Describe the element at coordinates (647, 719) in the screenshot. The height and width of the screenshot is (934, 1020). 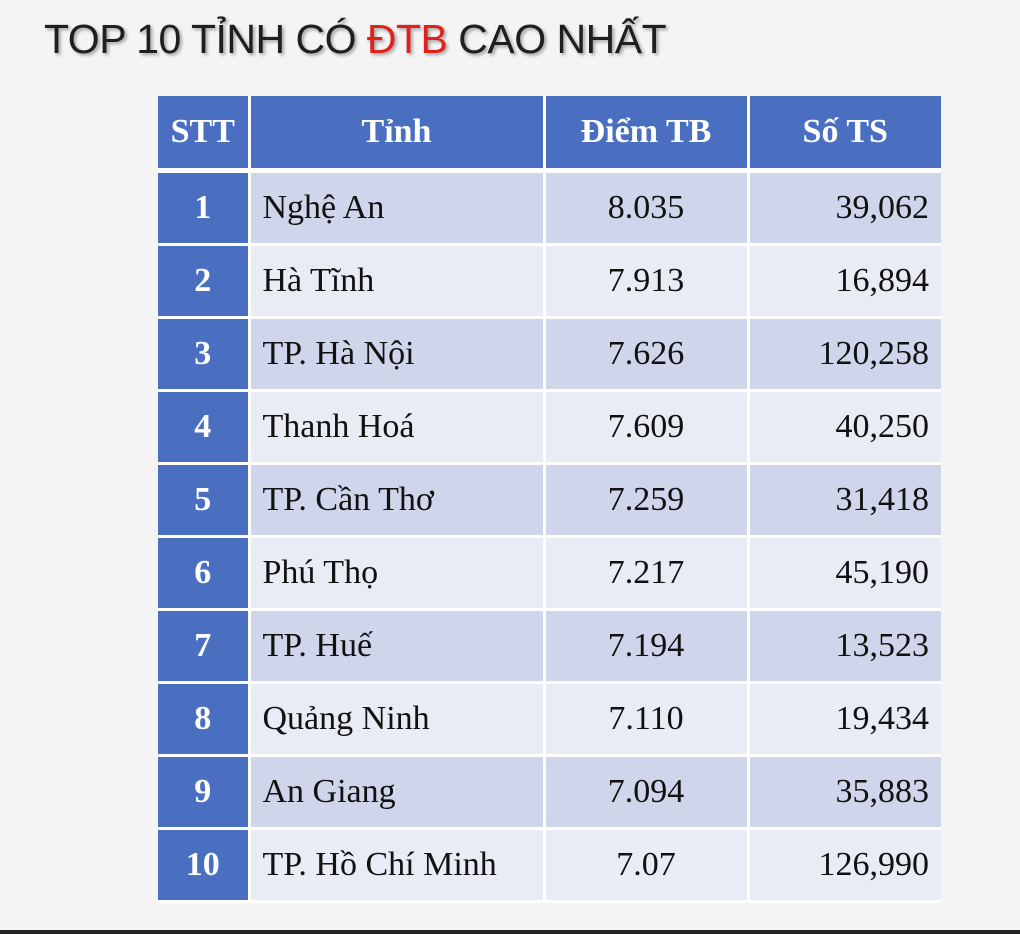
I see `cell-diem-tb: 7.110` at that location.